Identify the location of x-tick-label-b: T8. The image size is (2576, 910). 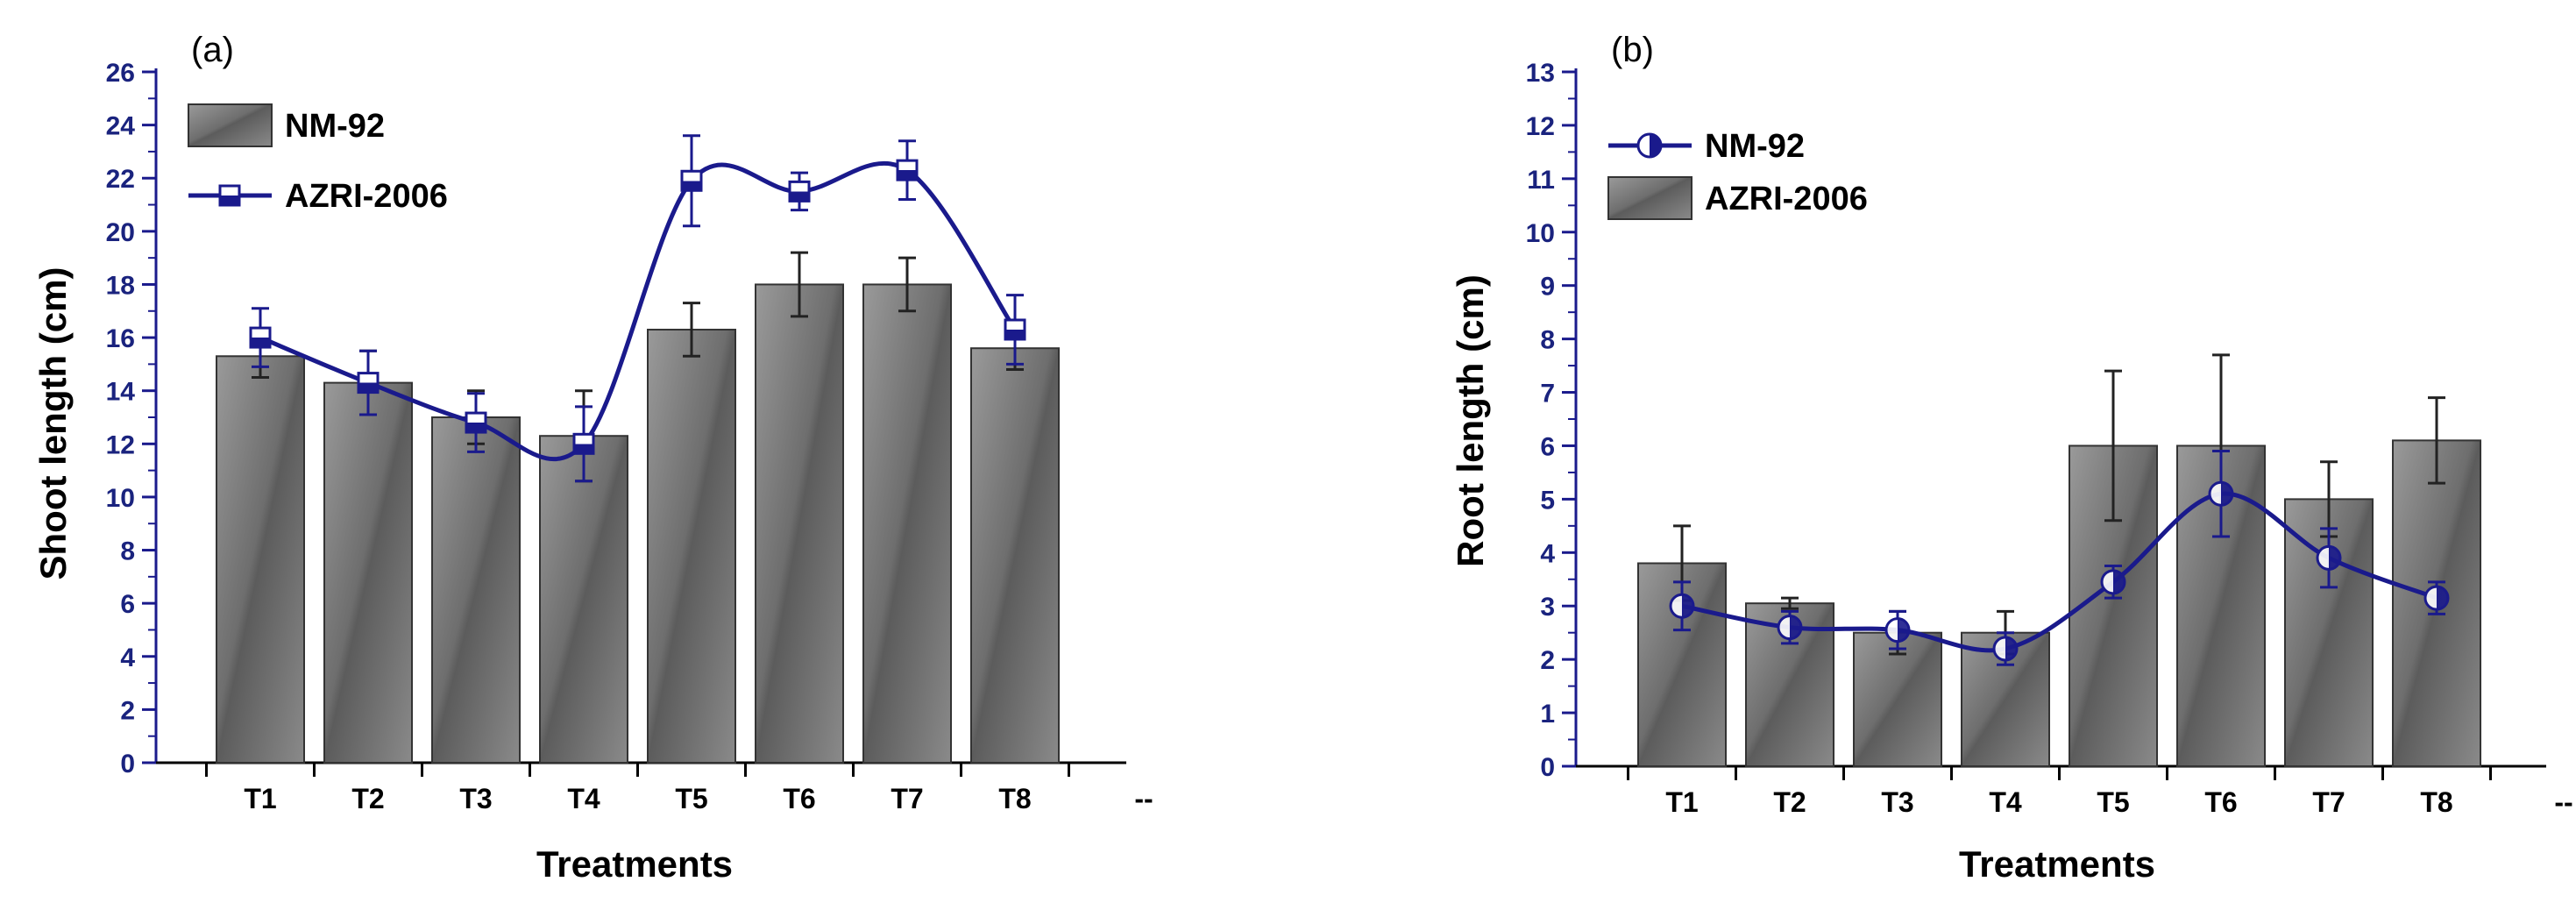
(2436, 802).